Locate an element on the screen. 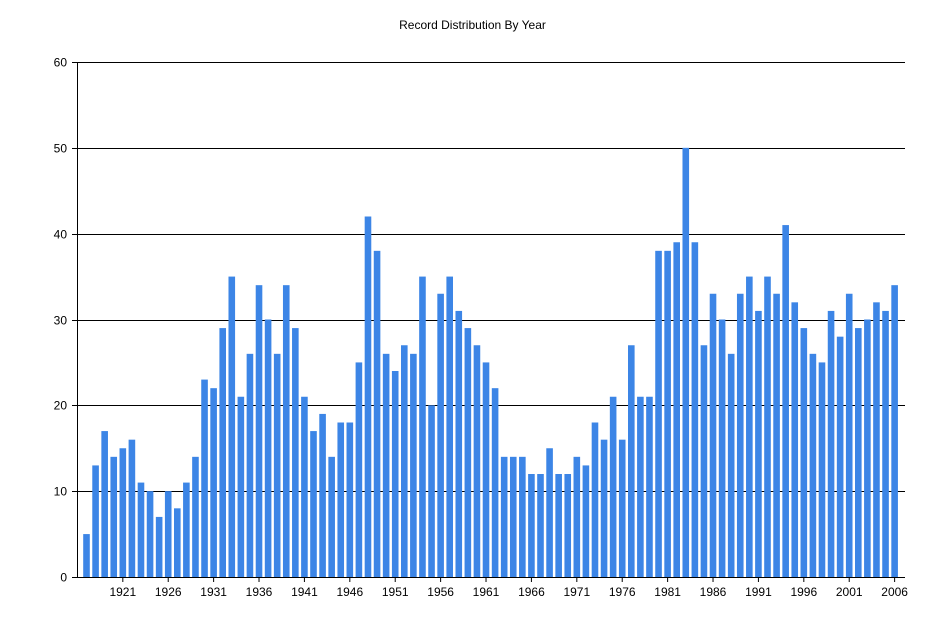 This screenshot has width=945, height=630. bar-2003 is located at coordinates (867, 448).